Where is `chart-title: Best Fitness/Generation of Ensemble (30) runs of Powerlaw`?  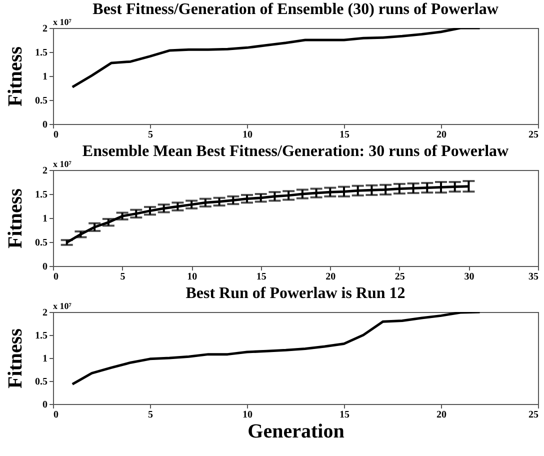
chart-title: Best Fitness/Generation of Ensemble (30) runs of Powerlaw is located at coordinates (295, 9).